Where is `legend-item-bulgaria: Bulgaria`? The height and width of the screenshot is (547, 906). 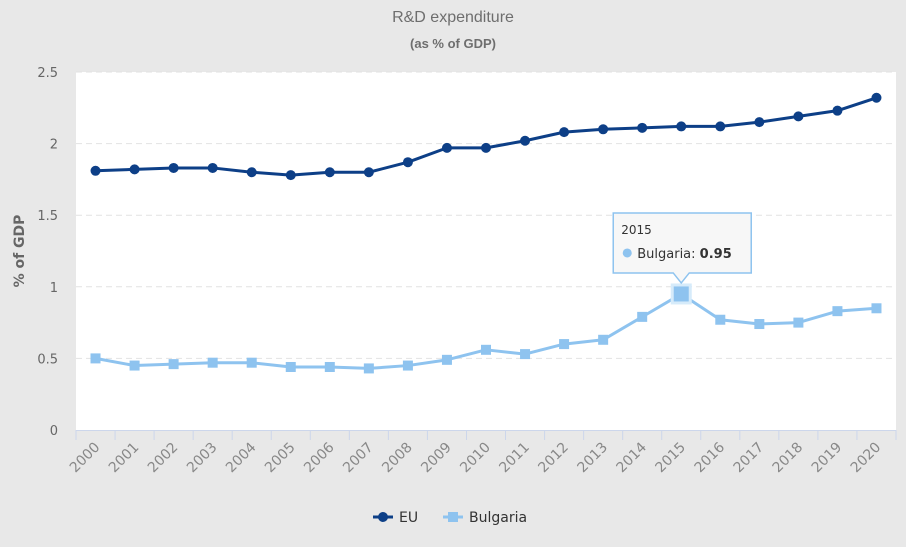
legend-item-bulgaria: Bulgaria is located at coordinates (485, 518).